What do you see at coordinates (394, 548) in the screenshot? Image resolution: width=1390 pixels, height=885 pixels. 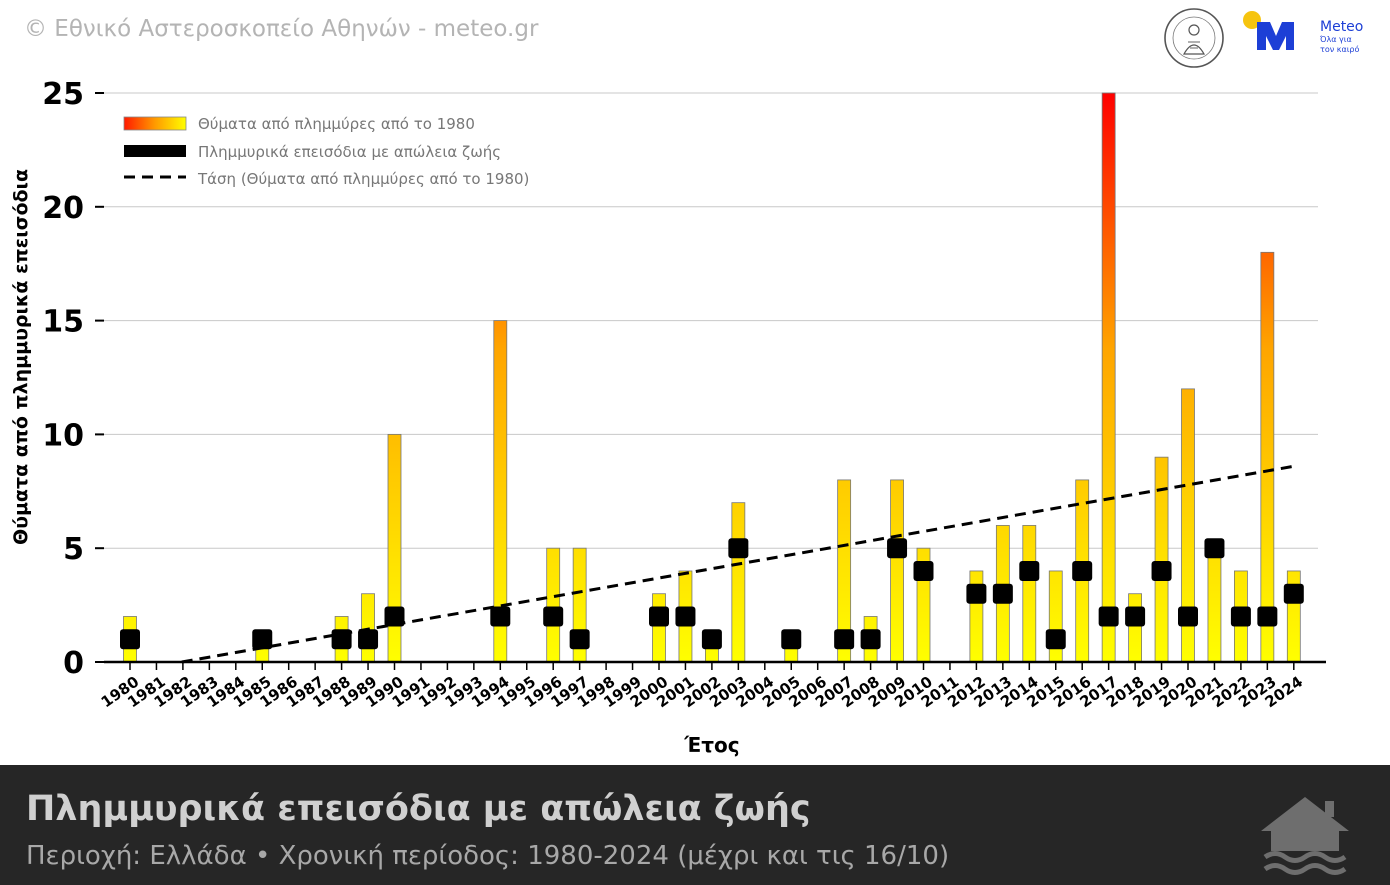 I see `bar-1990` at bounding box center [394, 548].